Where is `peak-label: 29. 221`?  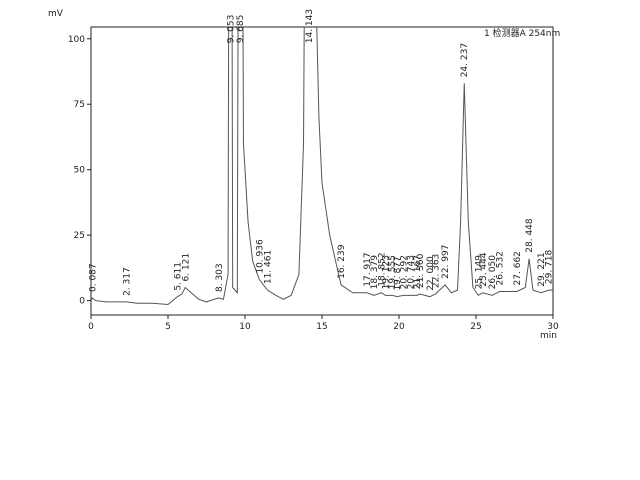 peak-label: 29. 221 is located at coordinates (542, 269).